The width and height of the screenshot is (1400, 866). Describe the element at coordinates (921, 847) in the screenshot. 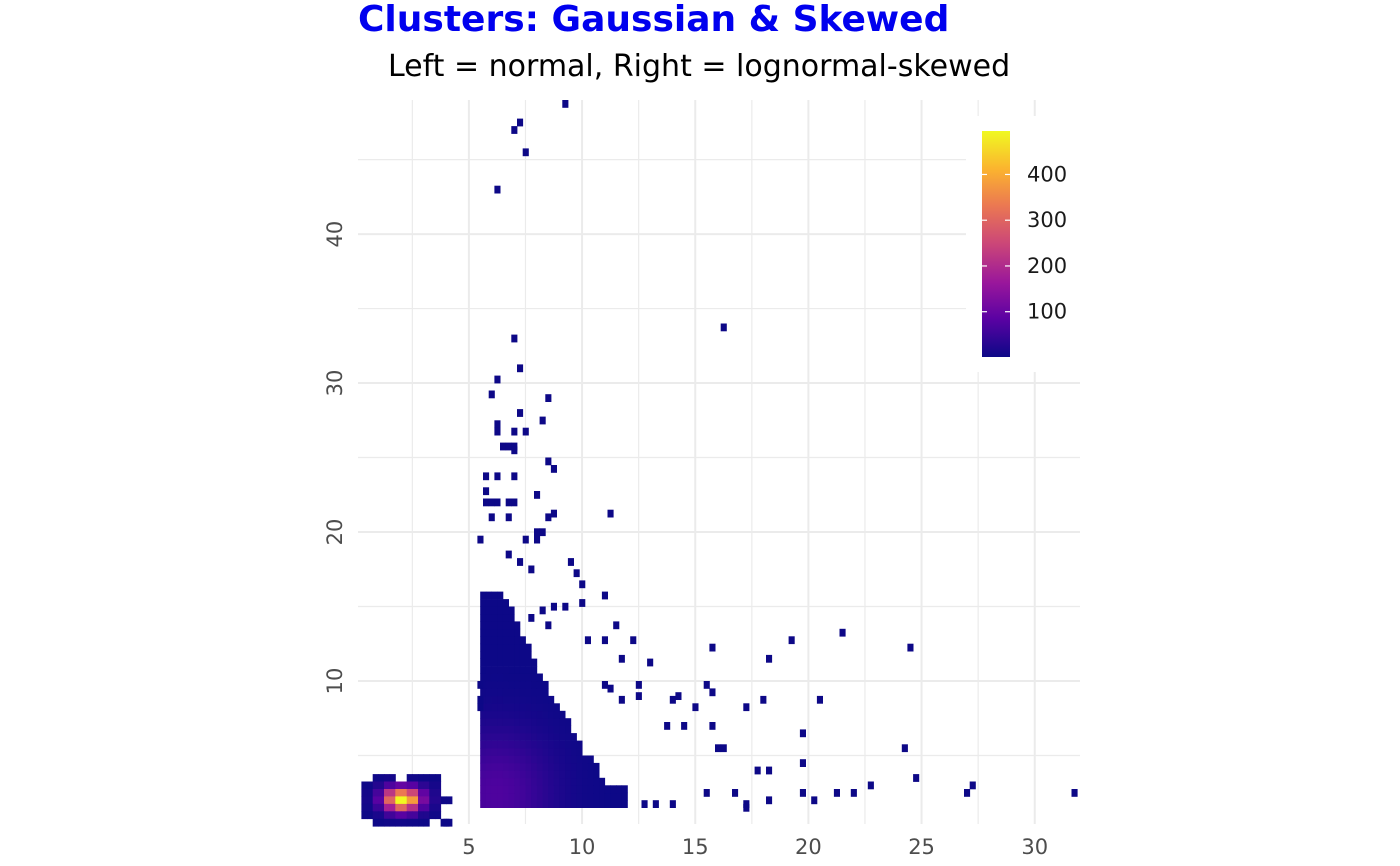

I see `x-tick-label: 25` at that location.